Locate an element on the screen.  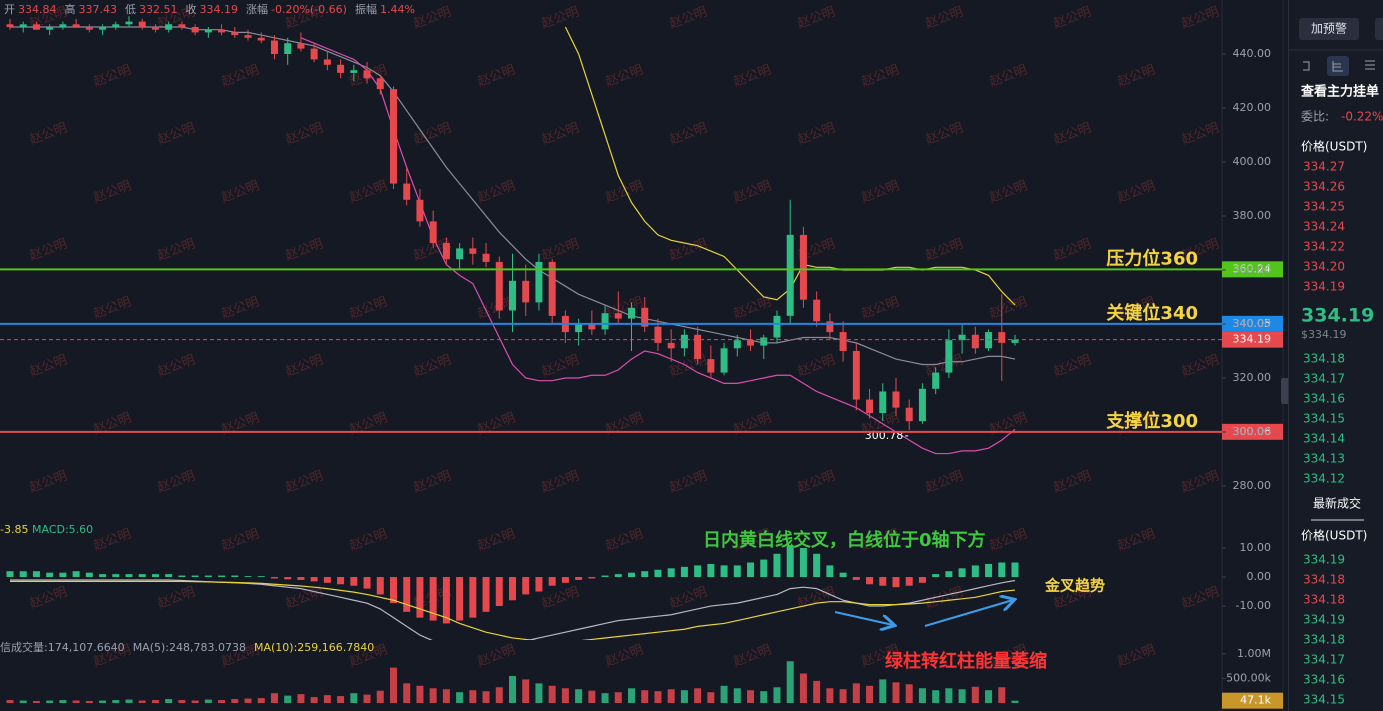
alert-button is located at coordinates (1329, 29).